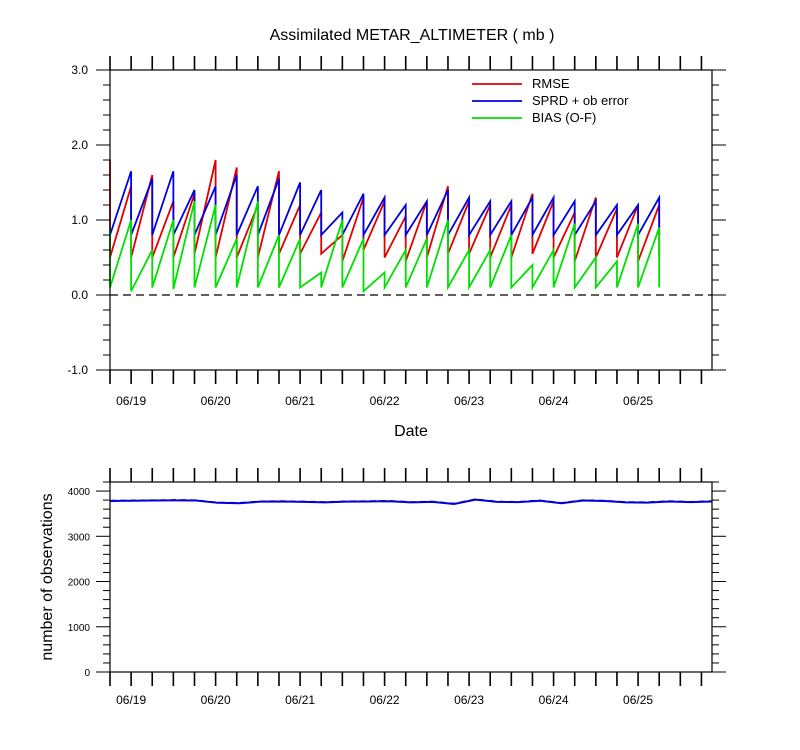 This screenshot has width=800, height=750. What do you see at coordinates (385, 204) in the screenshot?
I see `series-line-sprd` at bounding box center [385, 204].